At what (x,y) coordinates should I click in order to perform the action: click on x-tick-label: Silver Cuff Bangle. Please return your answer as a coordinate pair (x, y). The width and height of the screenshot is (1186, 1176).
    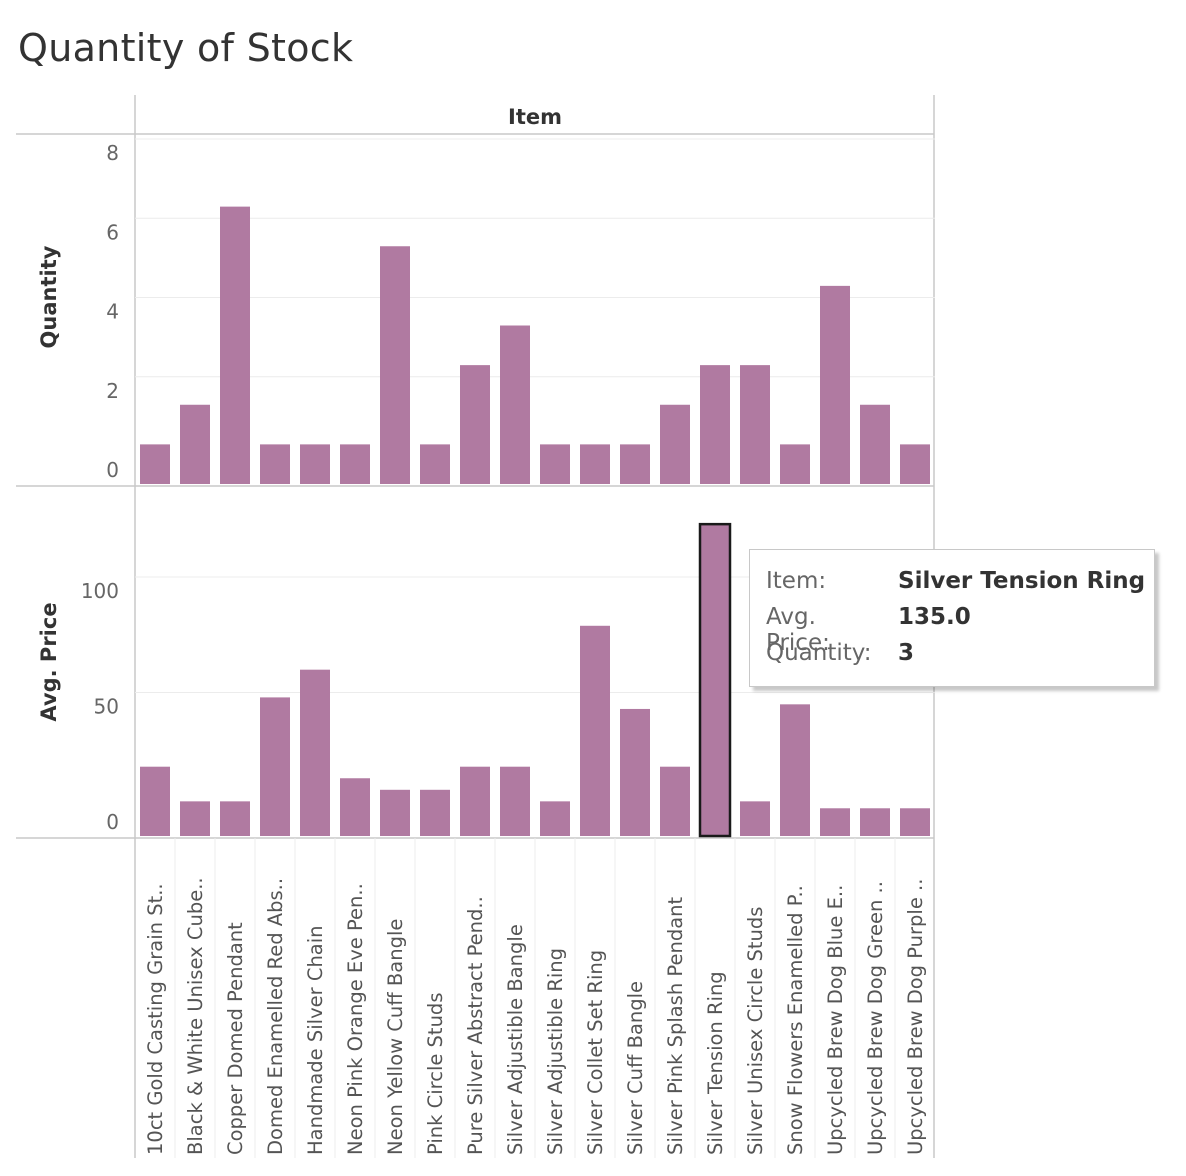
    Looking at the image, I should click on (635, 1068).